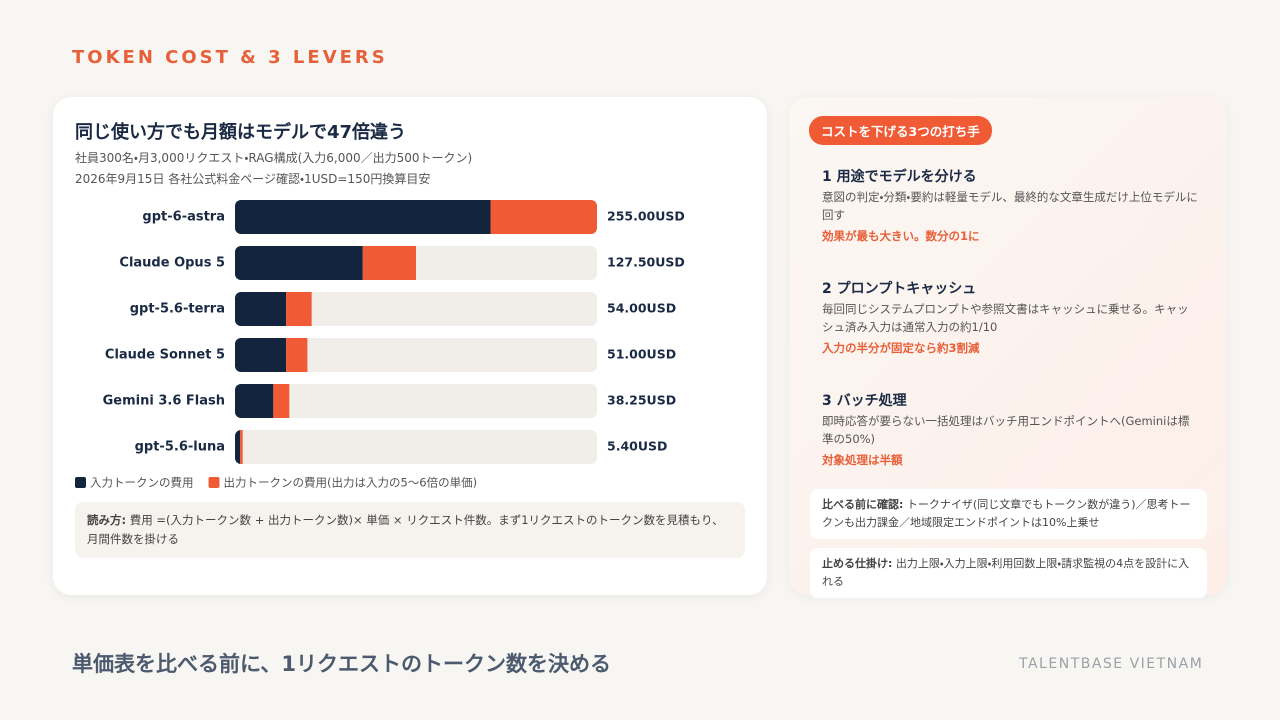  What do you see at coordinates (646, 262) in the screenshot?
I see `total-label: 127.50USD` at bounding box center [646, 262].